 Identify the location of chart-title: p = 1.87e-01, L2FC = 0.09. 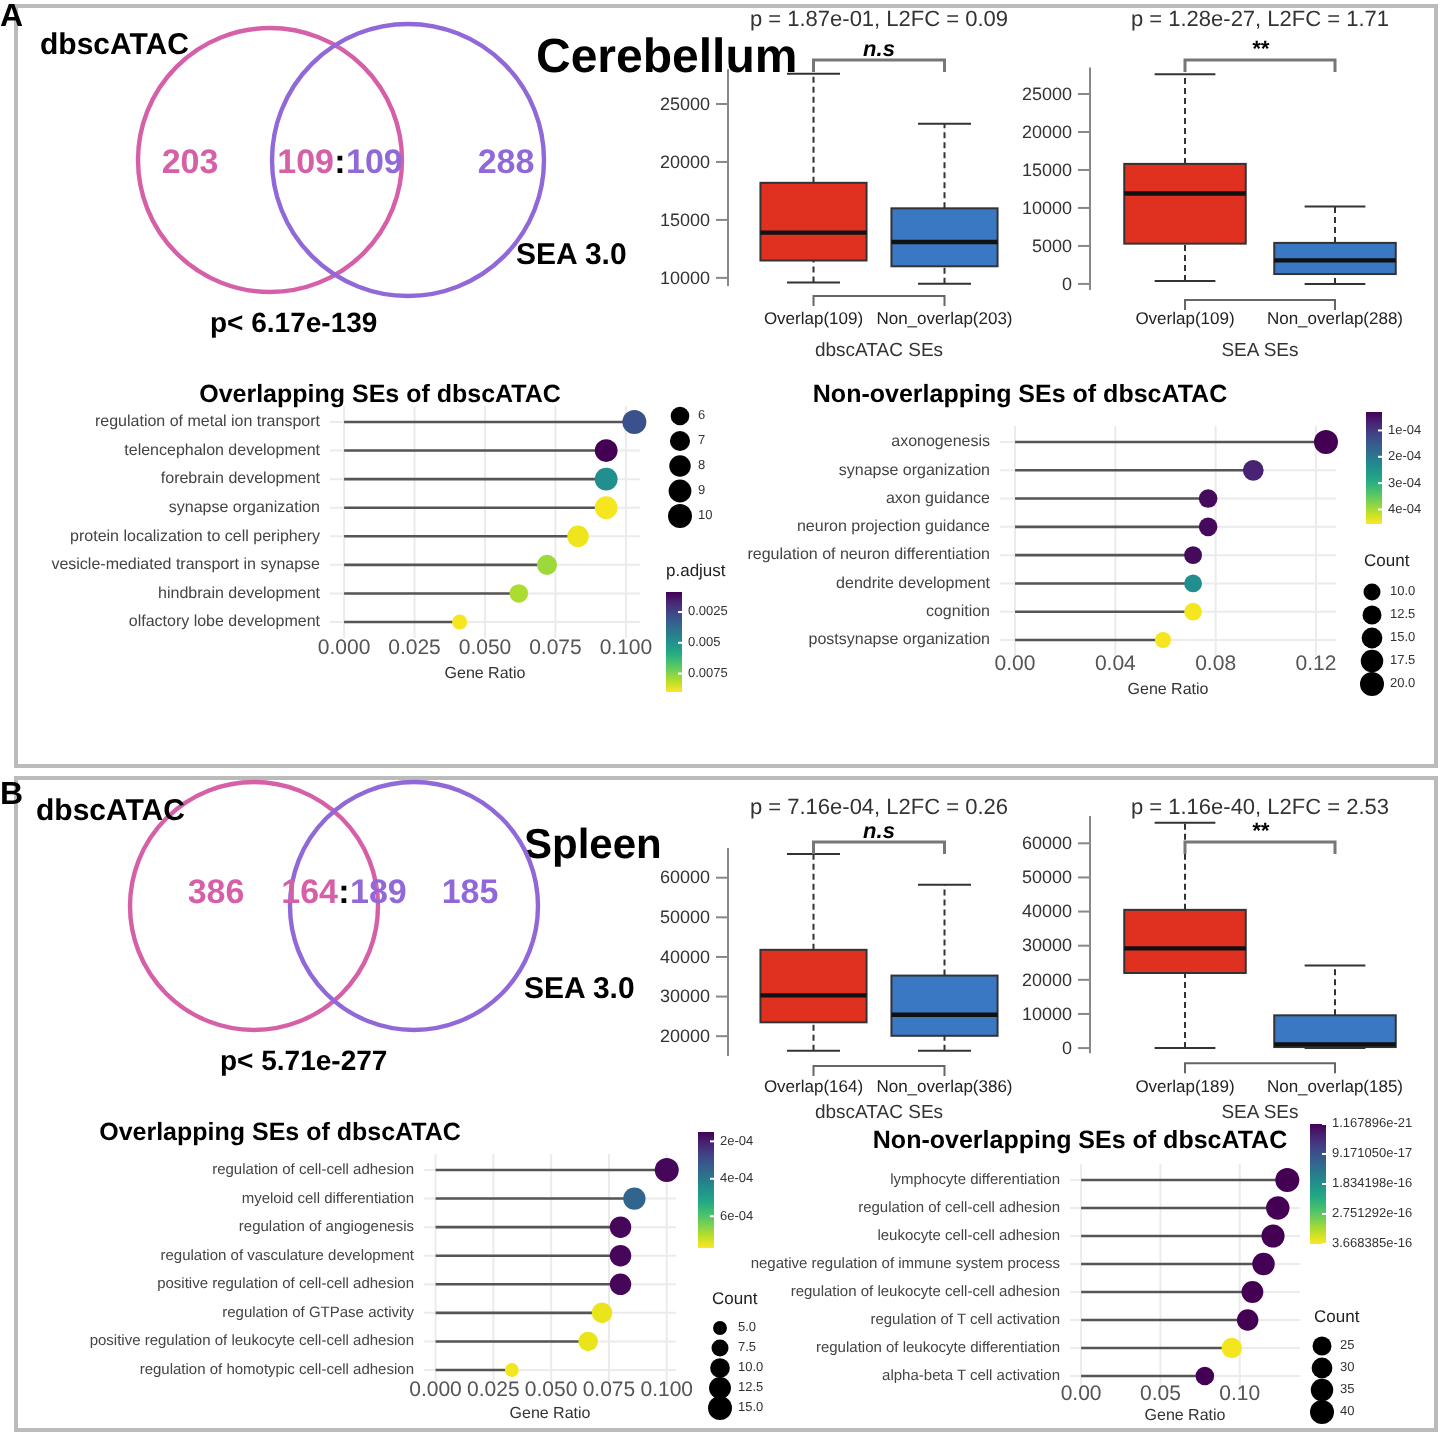
(879, 20).